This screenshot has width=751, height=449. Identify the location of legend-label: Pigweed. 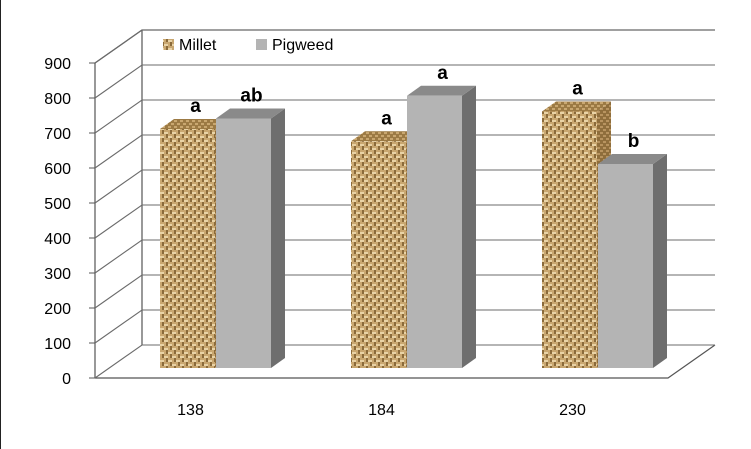
(302, 45).